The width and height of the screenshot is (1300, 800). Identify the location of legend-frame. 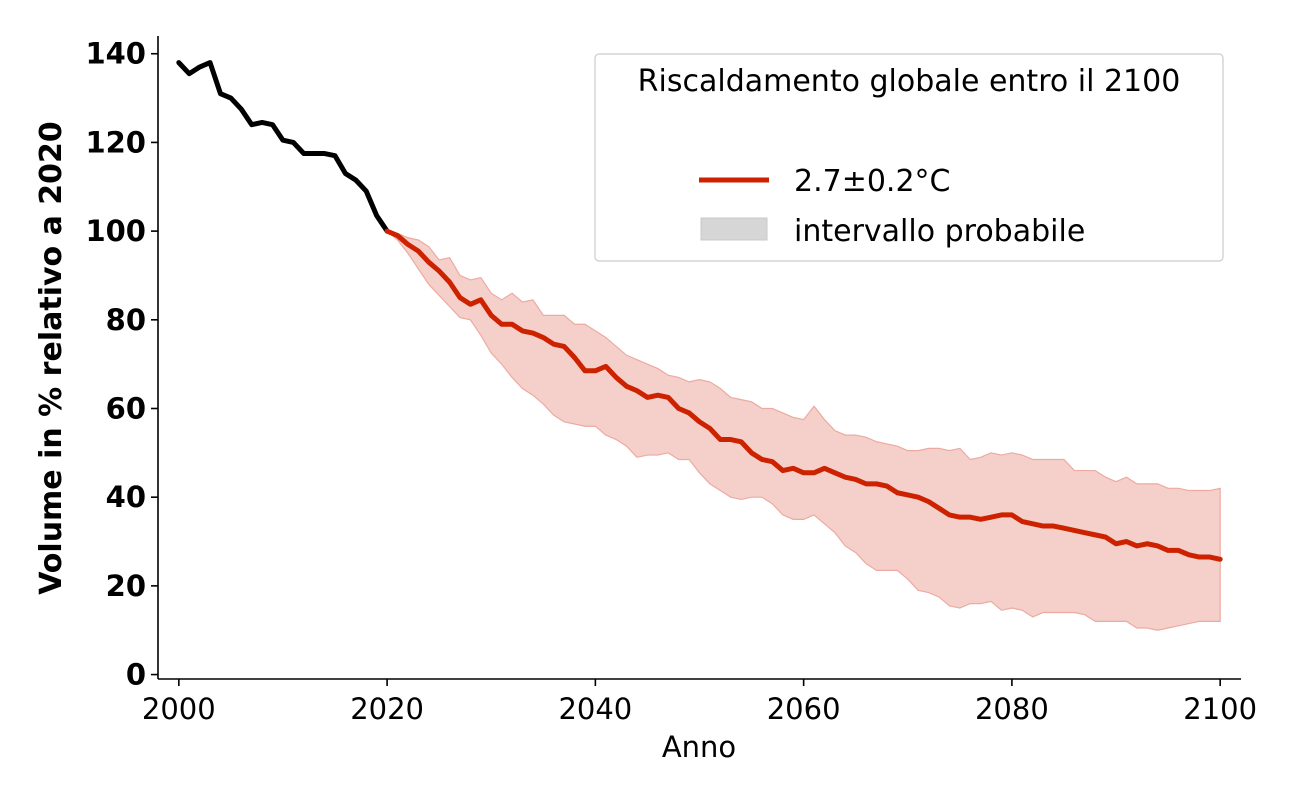
(909, 157).